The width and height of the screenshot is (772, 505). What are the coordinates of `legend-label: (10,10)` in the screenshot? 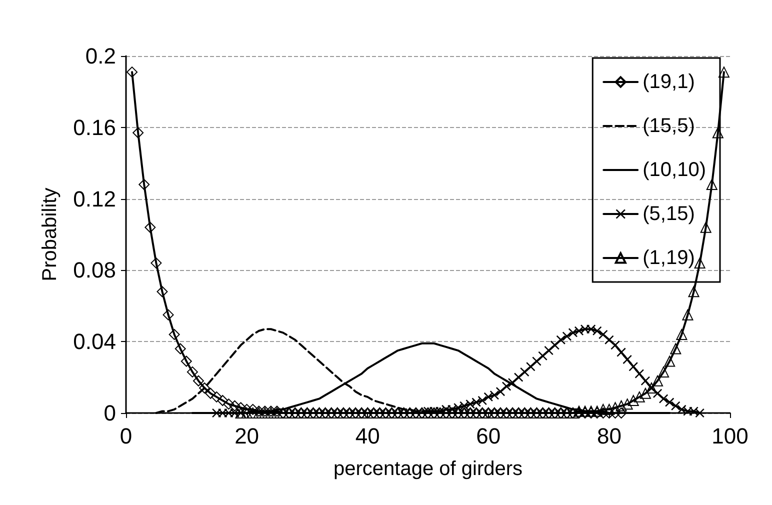 It's located at (674, 170).